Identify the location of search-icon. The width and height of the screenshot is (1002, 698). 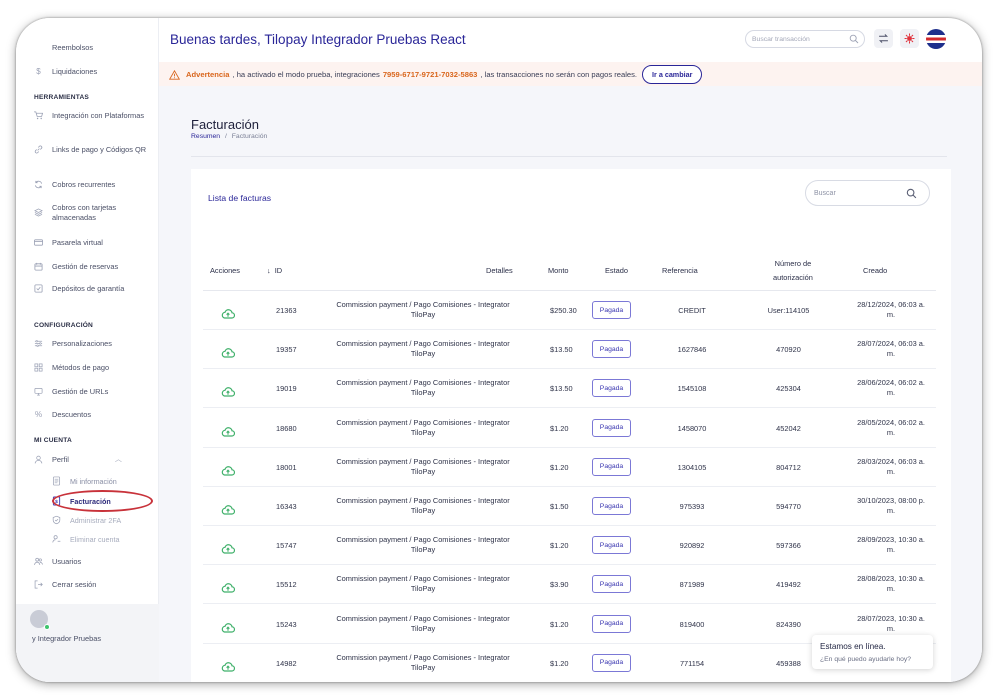
(854, 39).